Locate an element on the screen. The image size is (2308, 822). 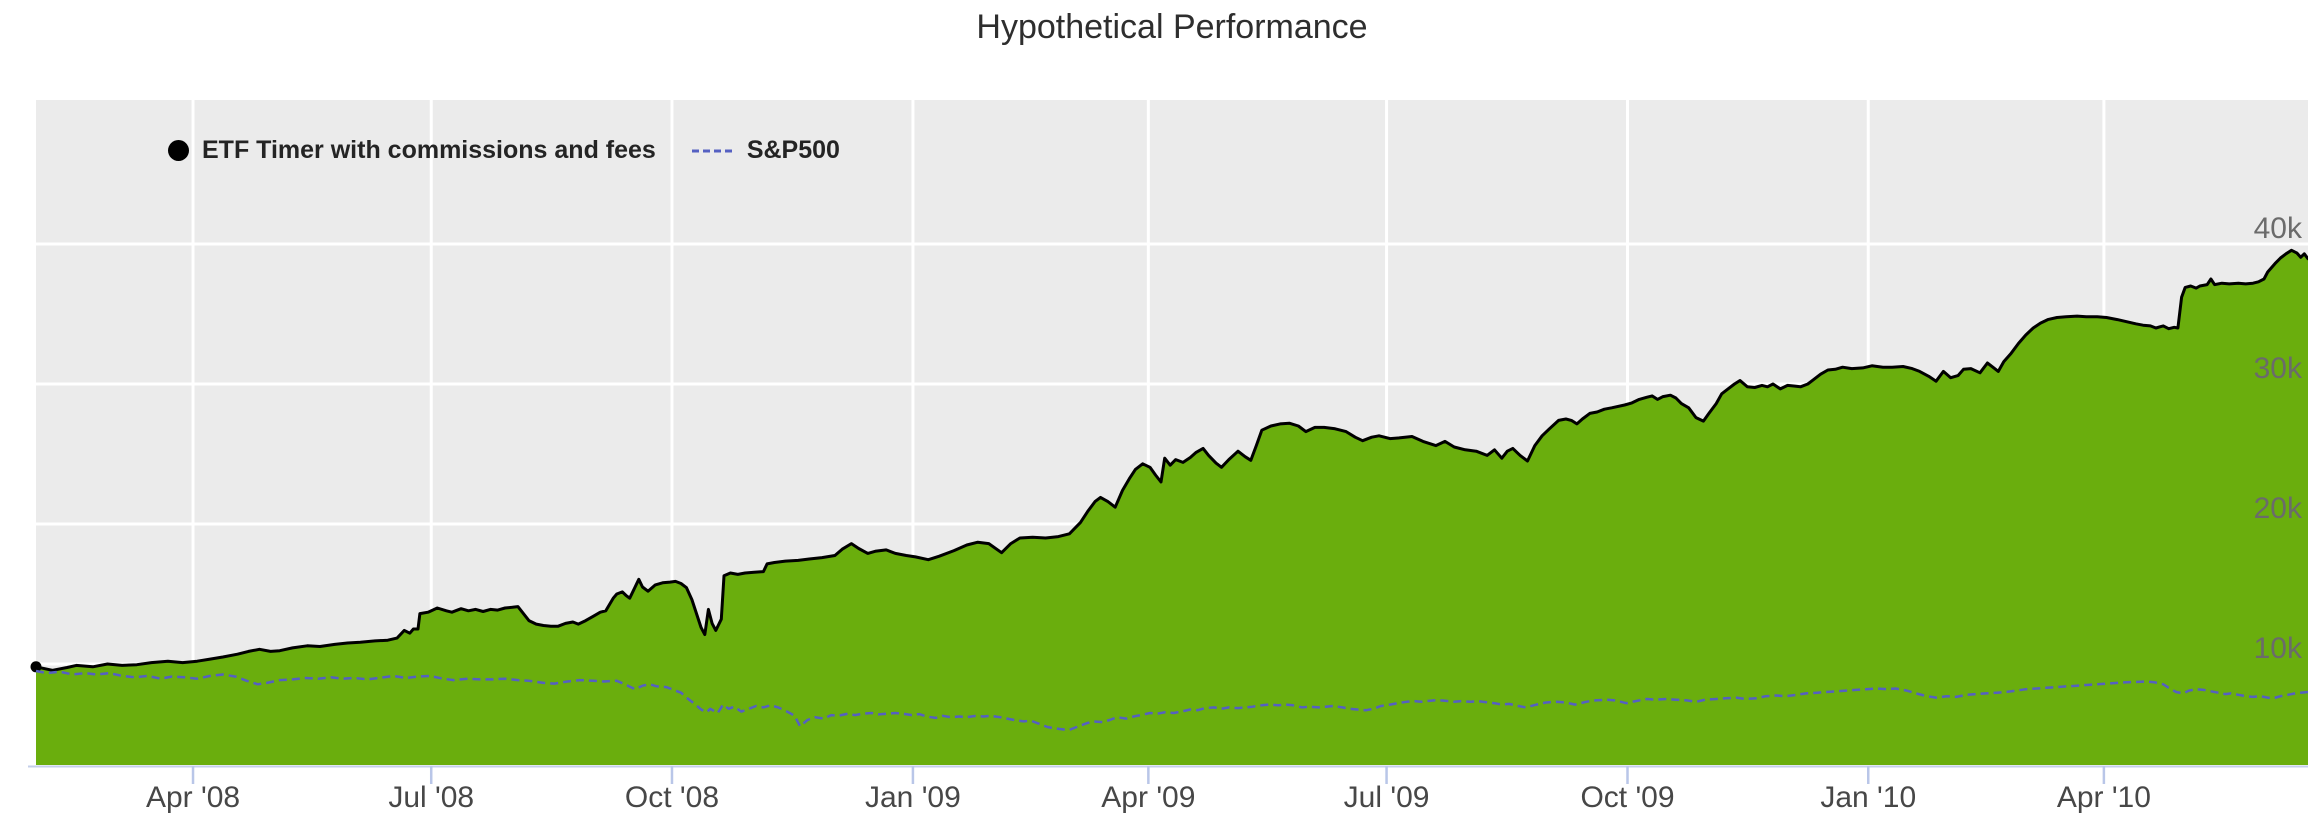
legend-item-sp500: S&P500 is located at coordinates (765, 150).